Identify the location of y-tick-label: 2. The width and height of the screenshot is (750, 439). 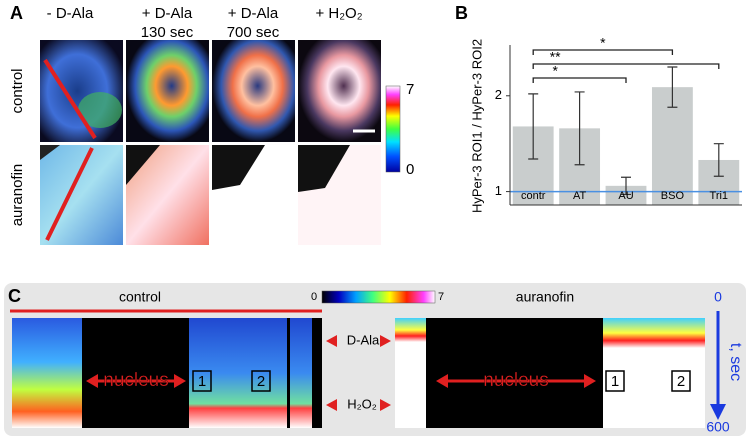
(498, 94).